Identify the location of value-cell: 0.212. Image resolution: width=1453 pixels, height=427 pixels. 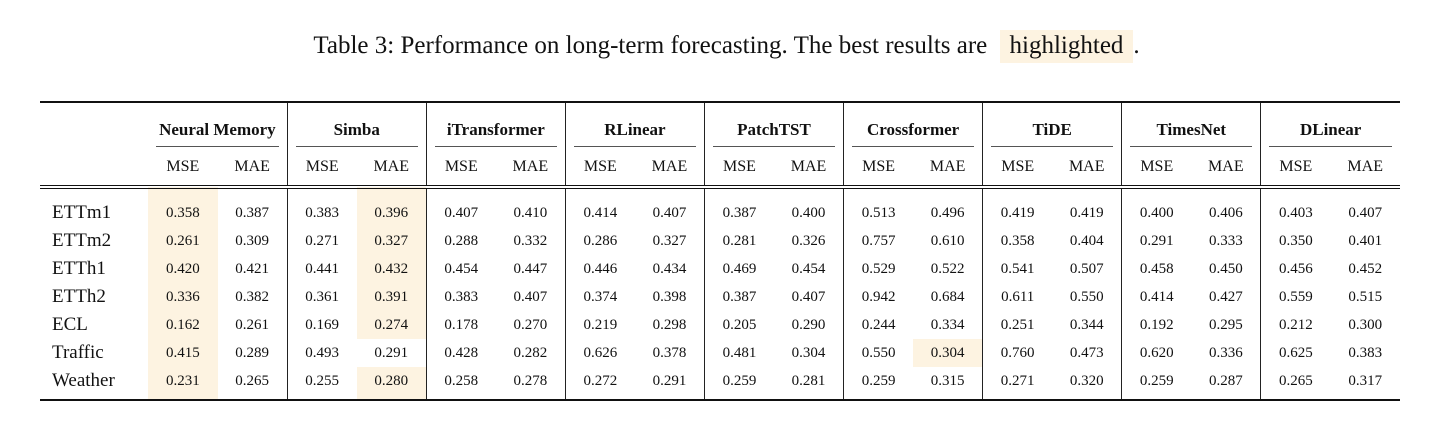
(1295, 325).